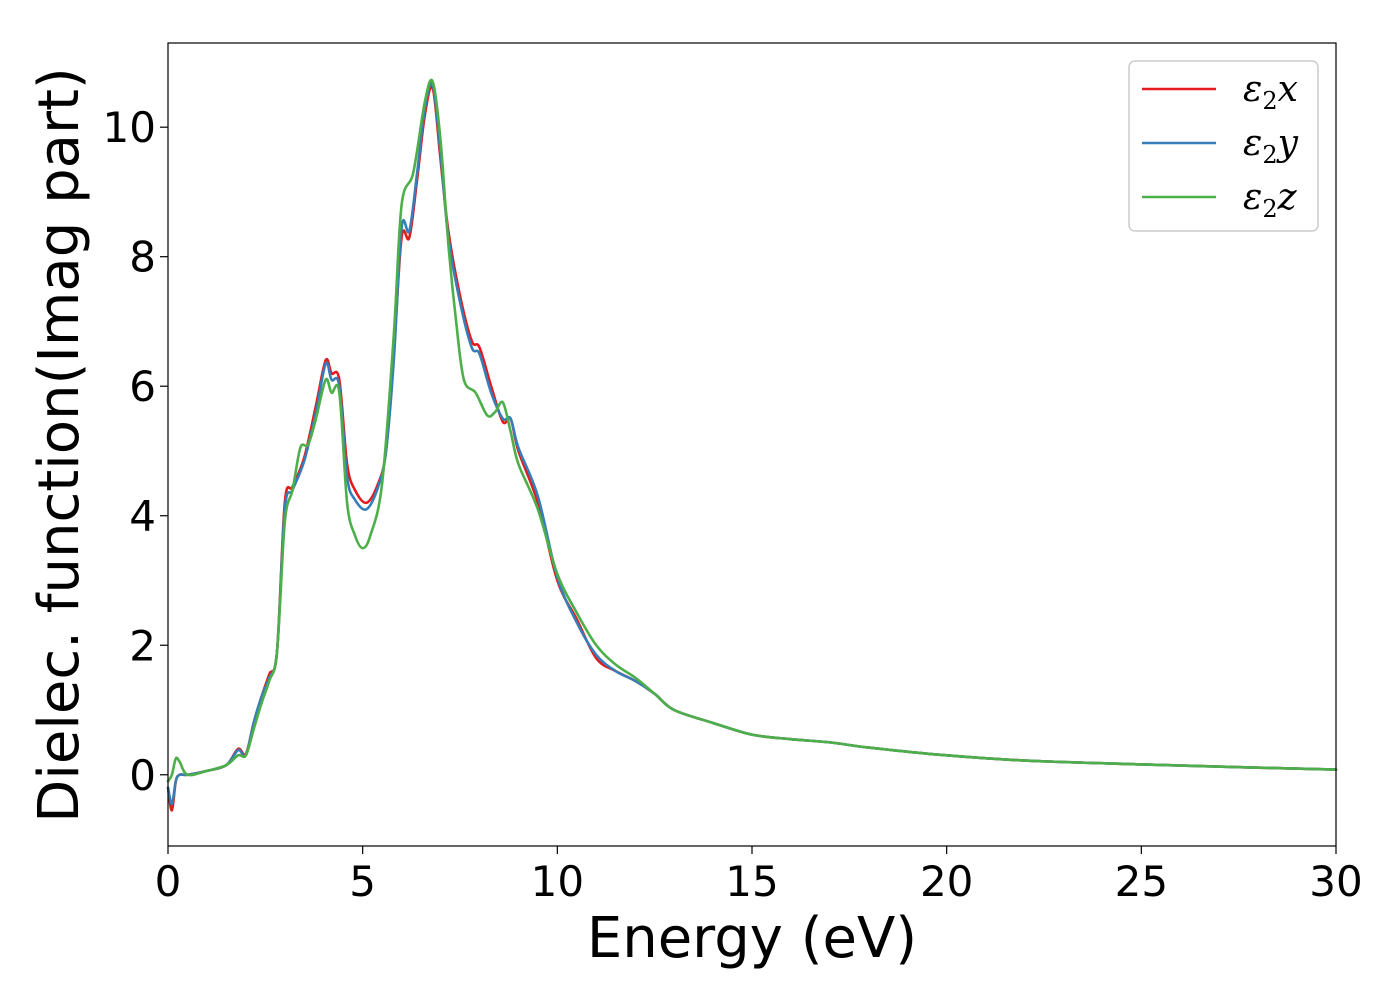 The height and width of the screenshot is (1000, 1400). What do you see at coordinates (362, 881) in the screenshot?
I see `x-tick-label: 5` at bounding box center [362, 881].